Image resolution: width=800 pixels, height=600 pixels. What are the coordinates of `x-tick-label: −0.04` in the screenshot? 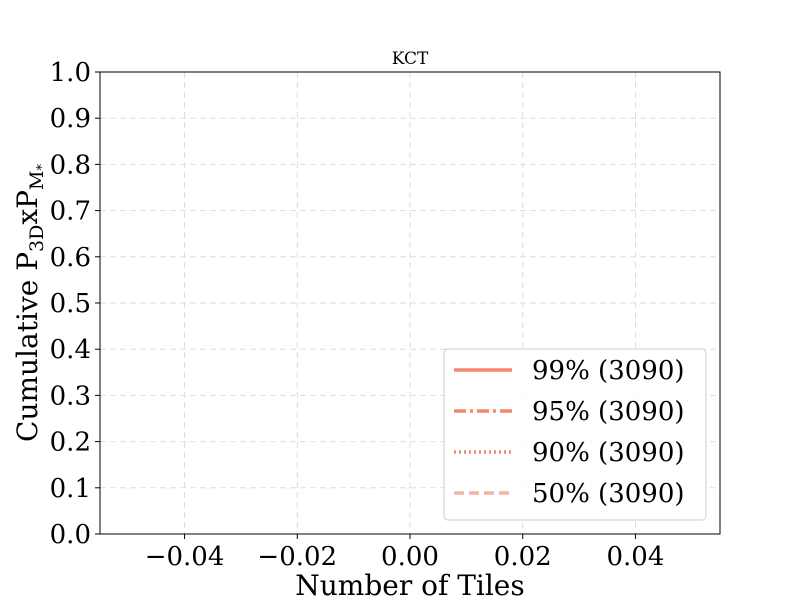 It's located at (185, 557).